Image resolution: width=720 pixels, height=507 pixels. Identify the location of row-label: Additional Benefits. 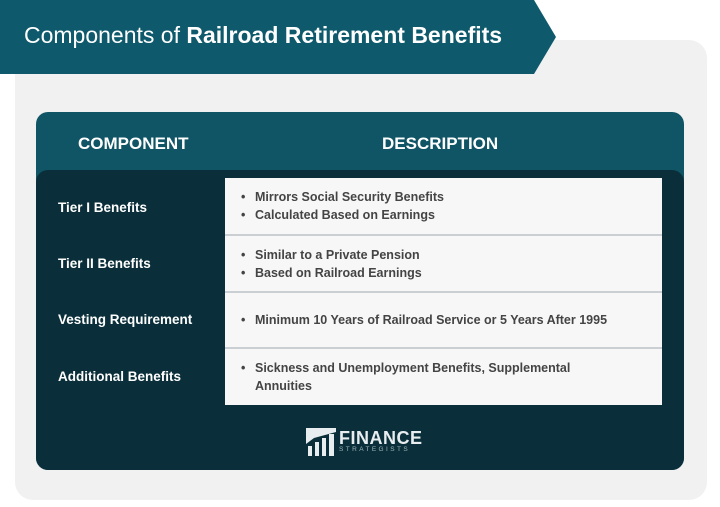
(120, 376).